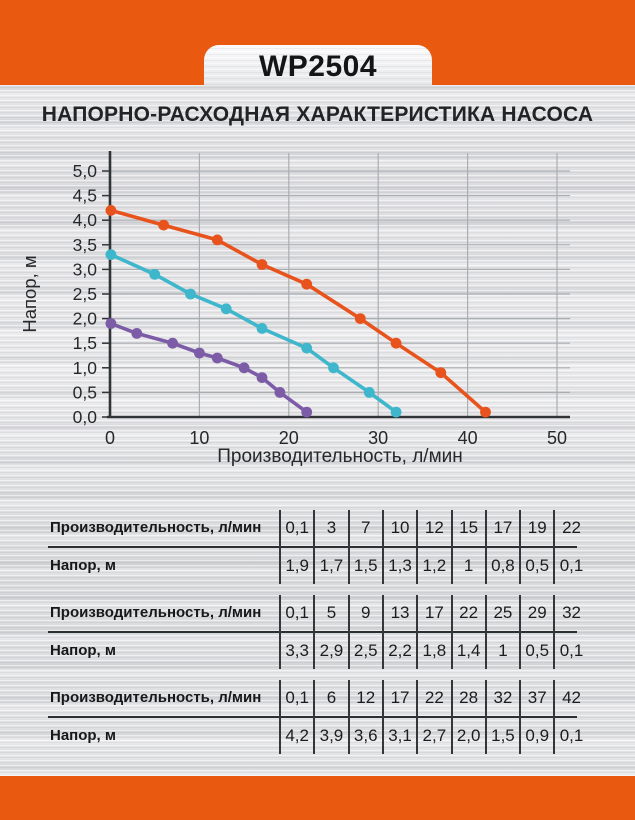 The width and height of the screenshot is (635, 820). I want to click on y-axis-title: Напор, м, so click(29, 293).